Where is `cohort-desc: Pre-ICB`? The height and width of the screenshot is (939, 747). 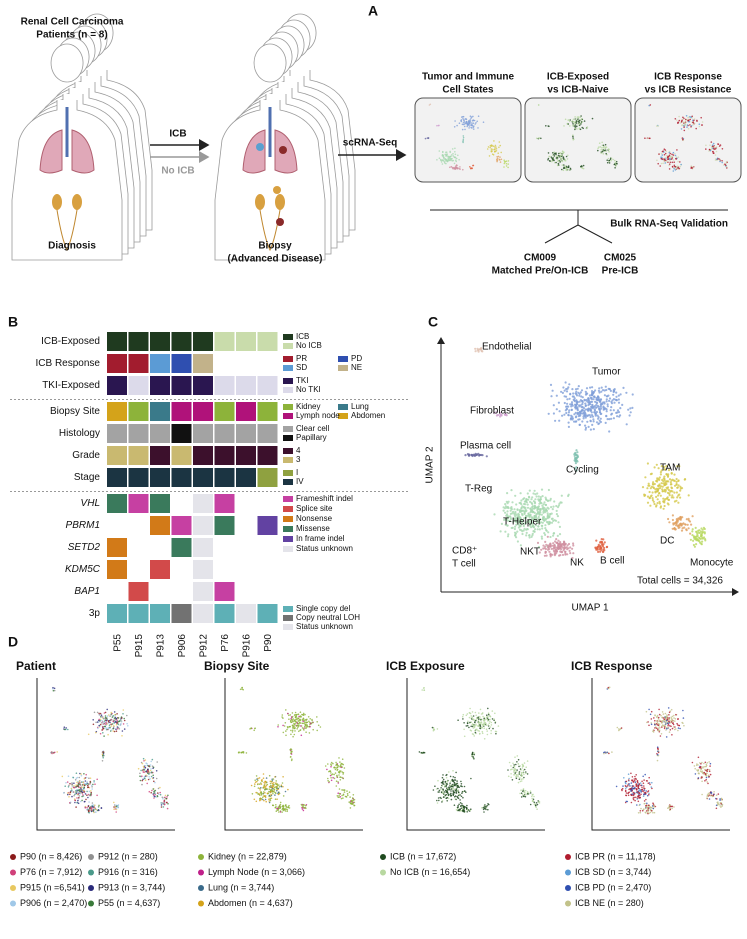
cohort-desc: Pre-ICB is located at coordinates (620, 271).